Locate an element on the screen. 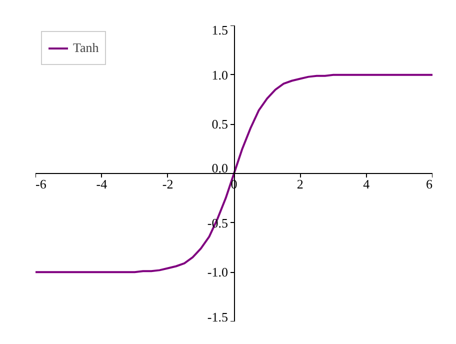 The height and width of the screenshot is (344, 456). y-tick-label: 0.5 is located at coordinates (220, 124).